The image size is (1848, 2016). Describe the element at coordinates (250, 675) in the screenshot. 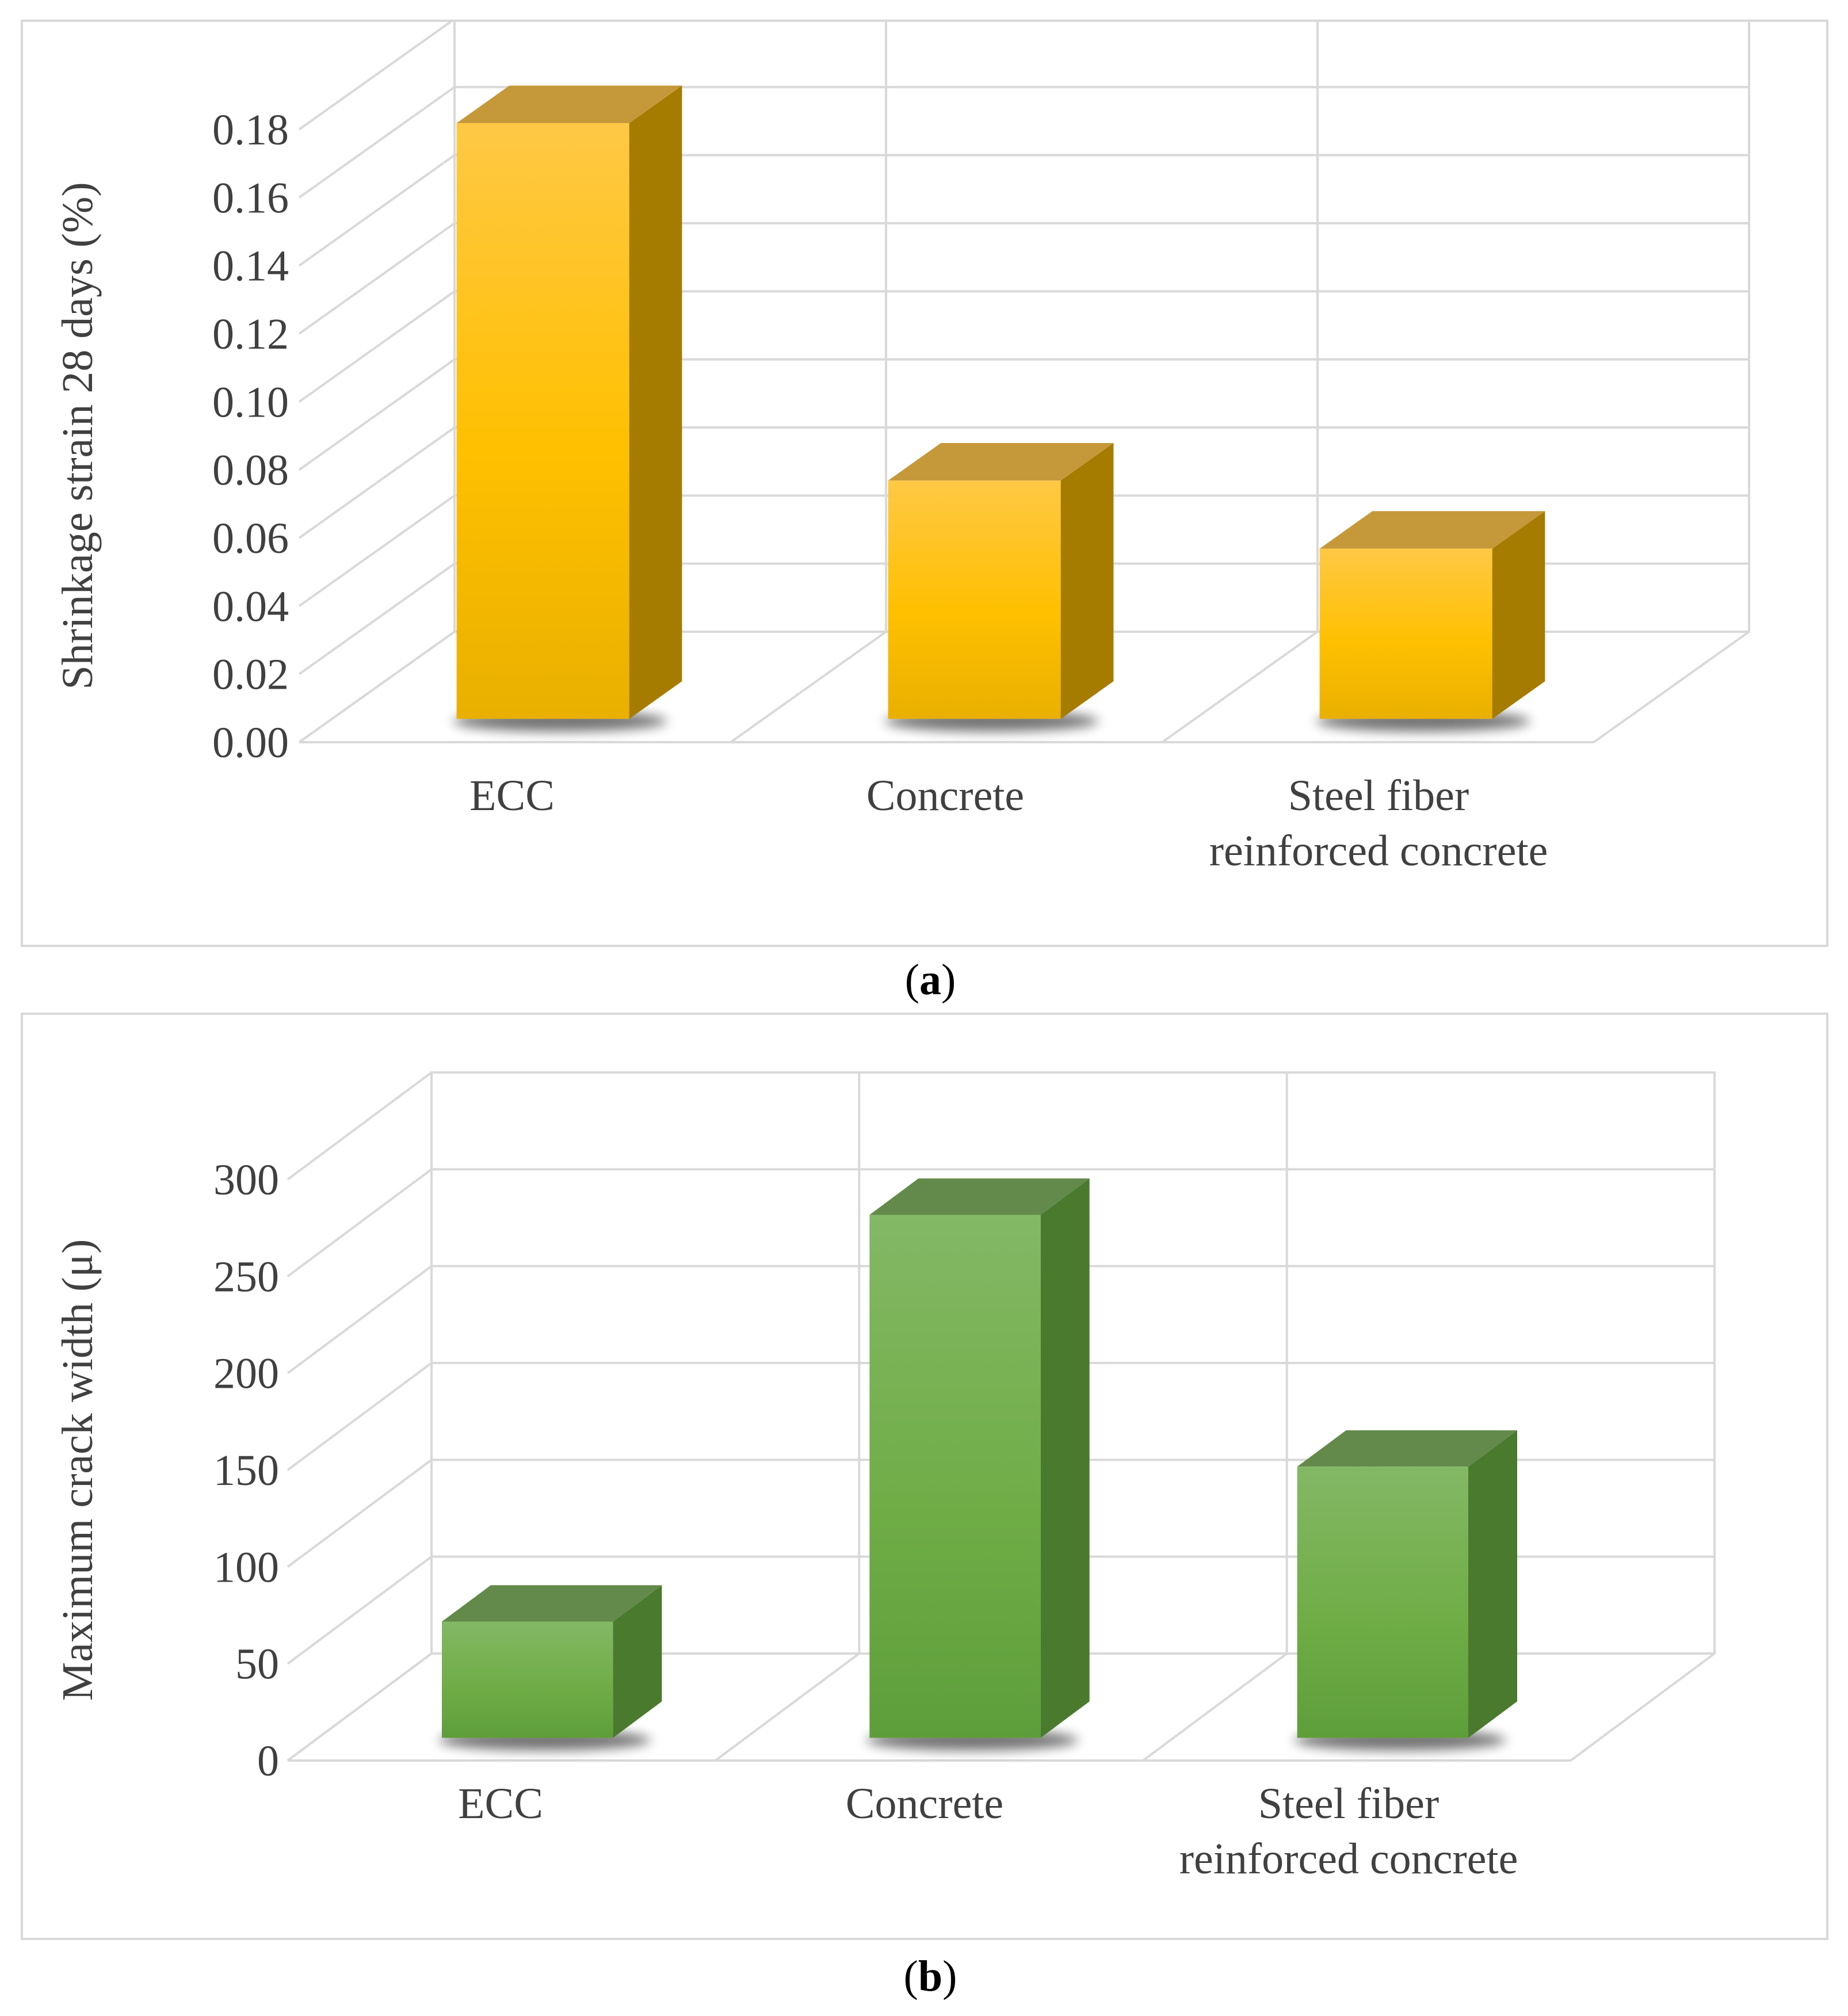

I see `y-tick-label: 0.02` at that location.